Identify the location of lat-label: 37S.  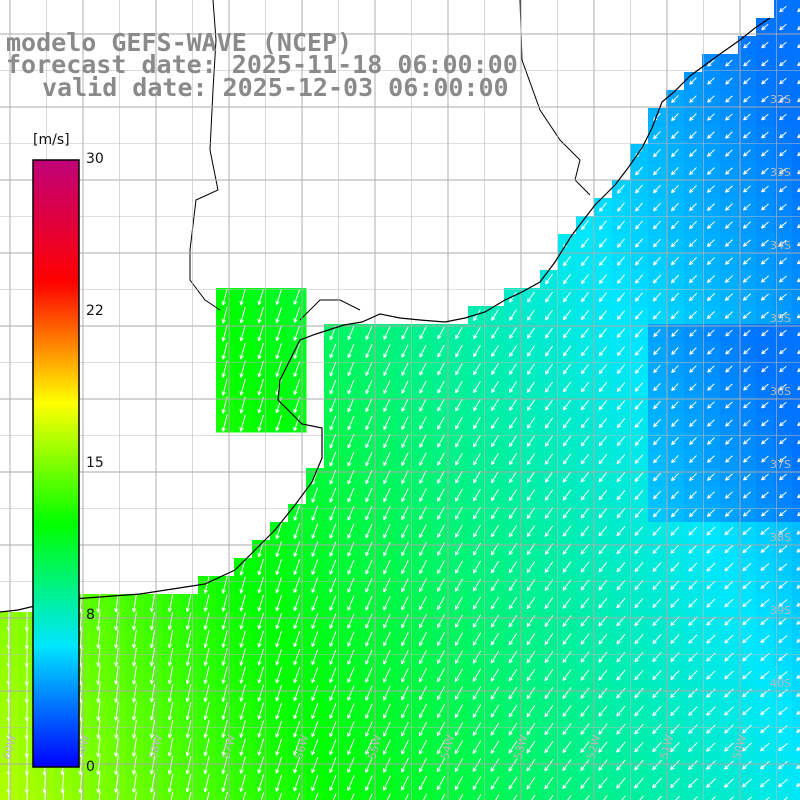
(780, 464).